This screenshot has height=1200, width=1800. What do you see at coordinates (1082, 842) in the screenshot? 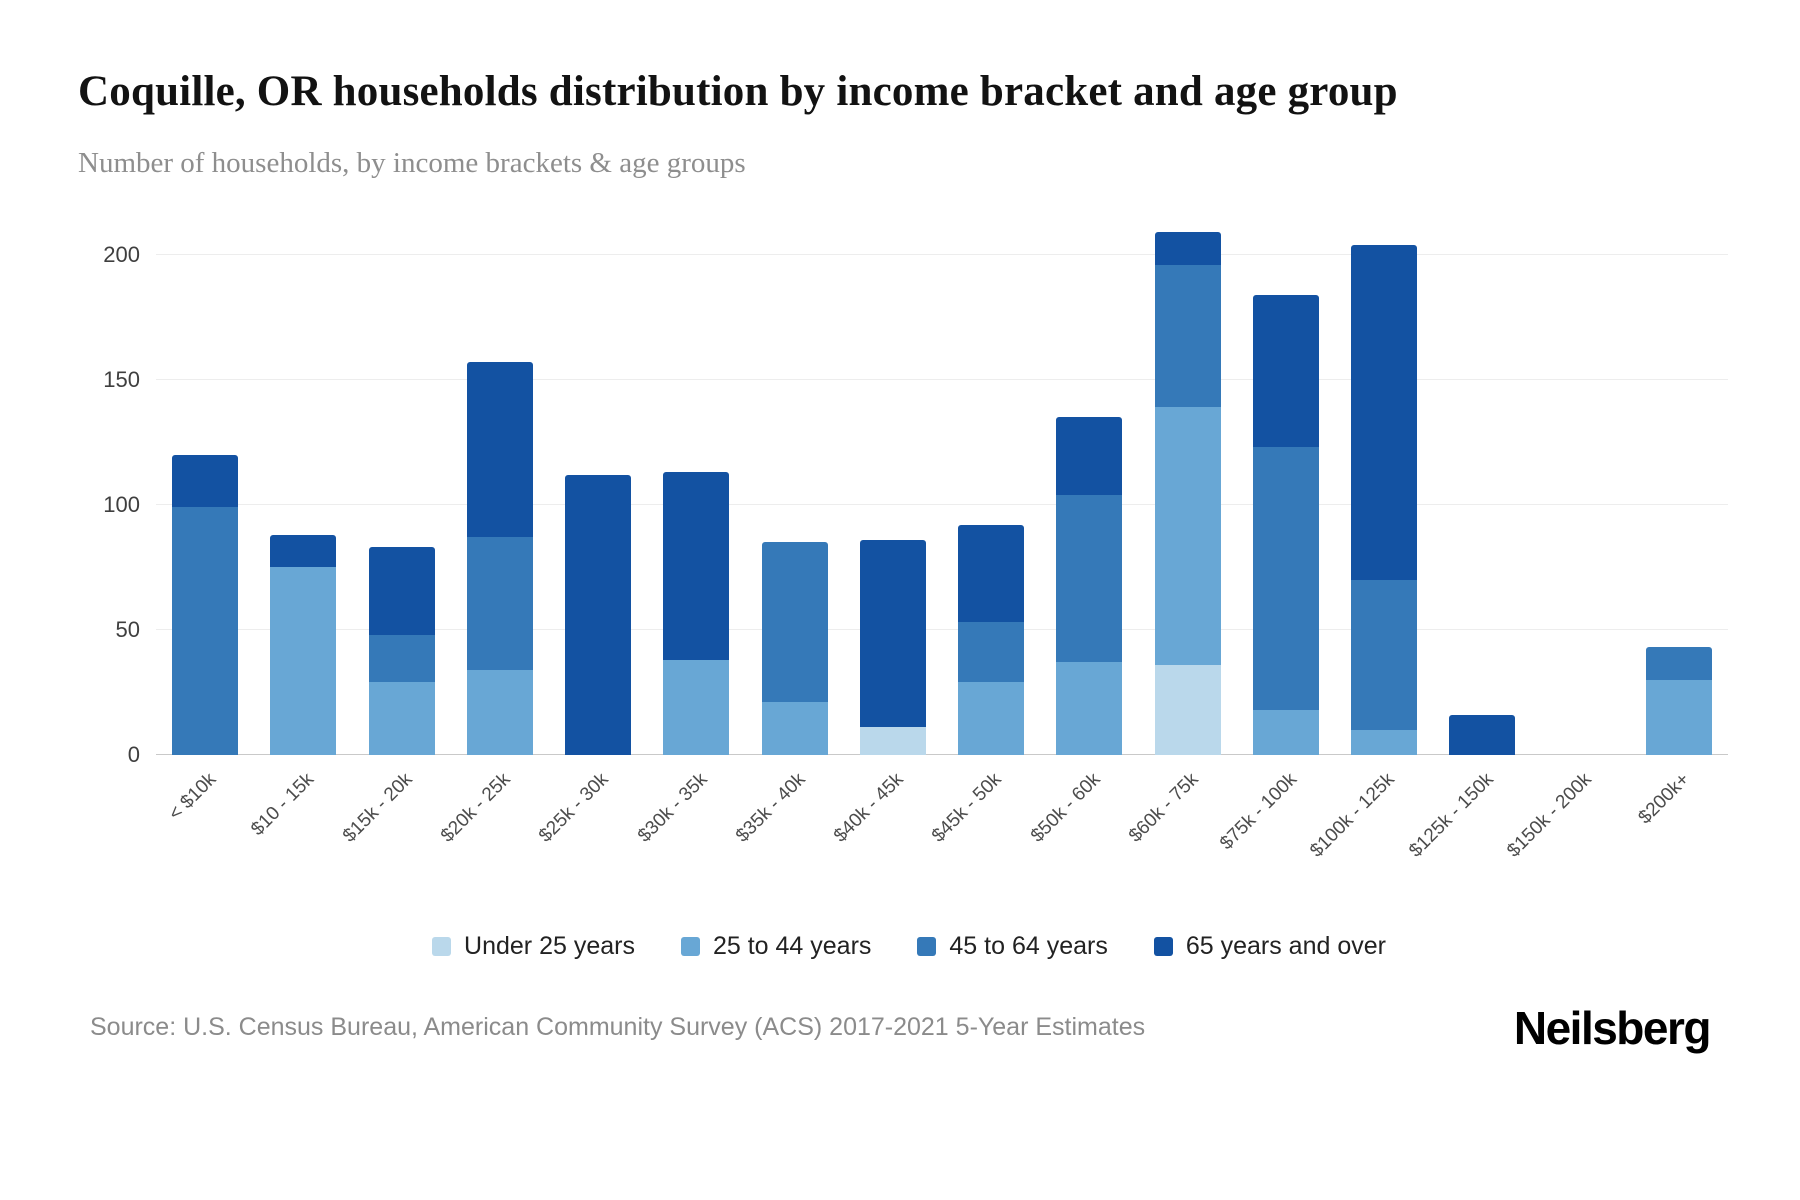
I see `x-axis-slot: $50k - 60k` at bounding box center [1082, 842].